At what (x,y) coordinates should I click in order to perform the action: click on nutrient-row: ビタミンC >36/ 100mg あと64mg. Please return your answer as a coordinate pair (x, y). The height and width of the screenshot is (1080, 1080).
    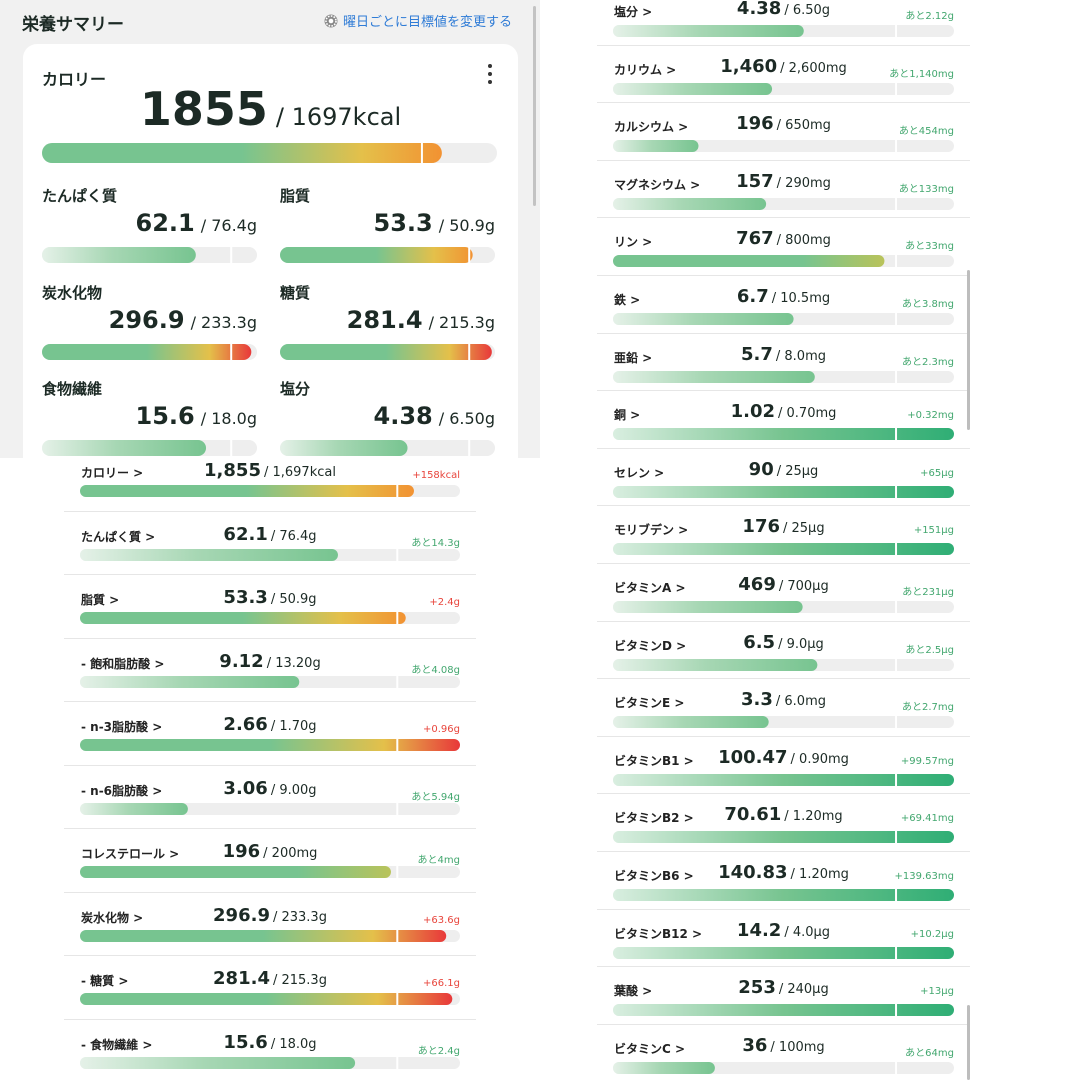
    Looking at the image, I should click on (783, 1052).